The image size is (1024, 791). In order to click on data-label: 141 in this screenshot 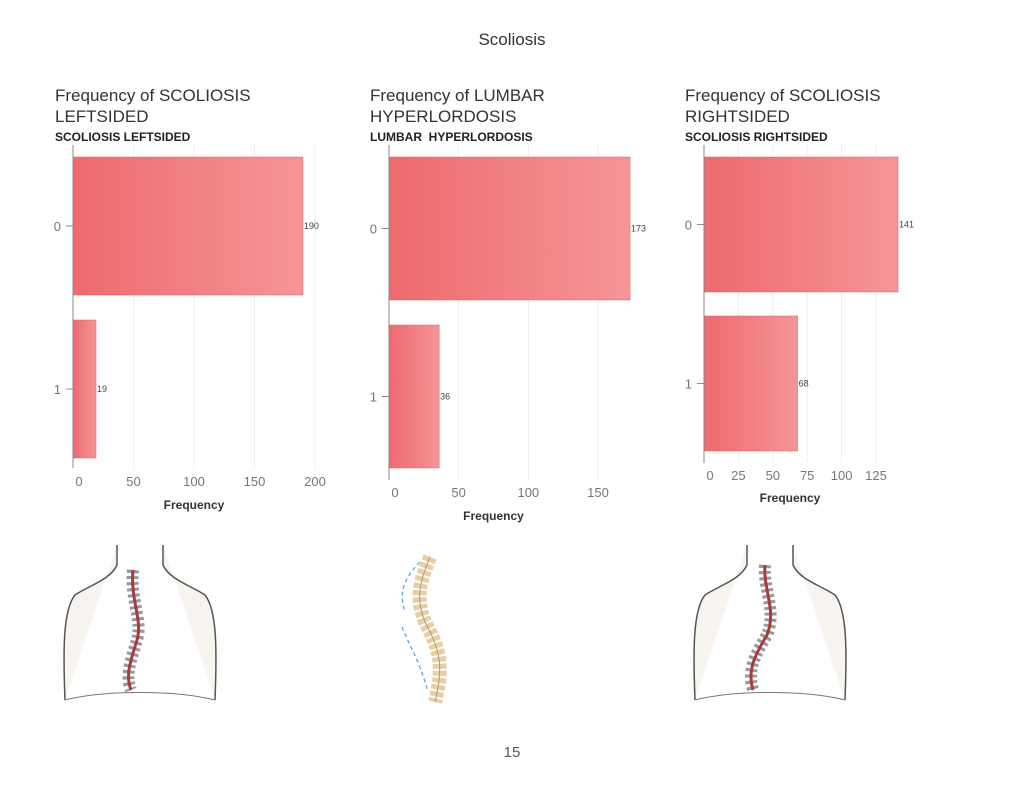, I will do `click(906, 225)`.